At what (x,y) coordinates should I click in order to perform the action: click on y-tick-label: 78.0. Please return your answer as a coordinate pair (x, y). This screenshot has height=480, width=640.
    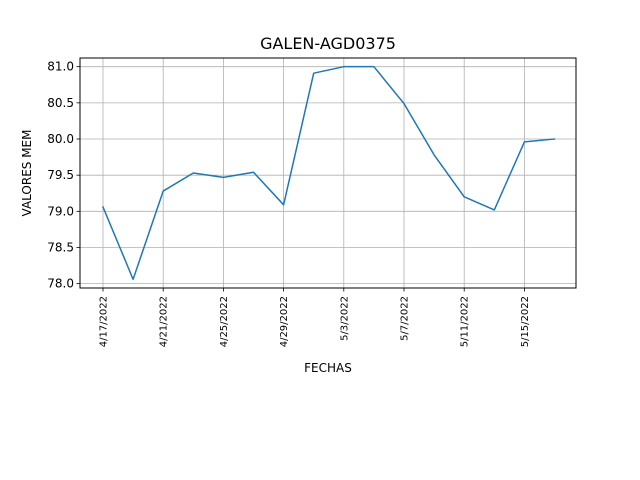
    Looking at the image, I should click on (60, 284).